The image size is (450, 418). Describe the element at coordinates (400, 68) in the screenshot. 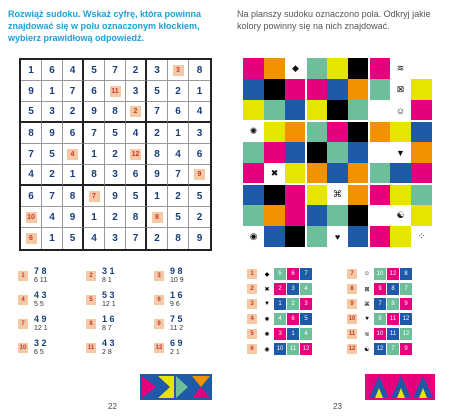

I see `symbol-cell: ≋` at that location.